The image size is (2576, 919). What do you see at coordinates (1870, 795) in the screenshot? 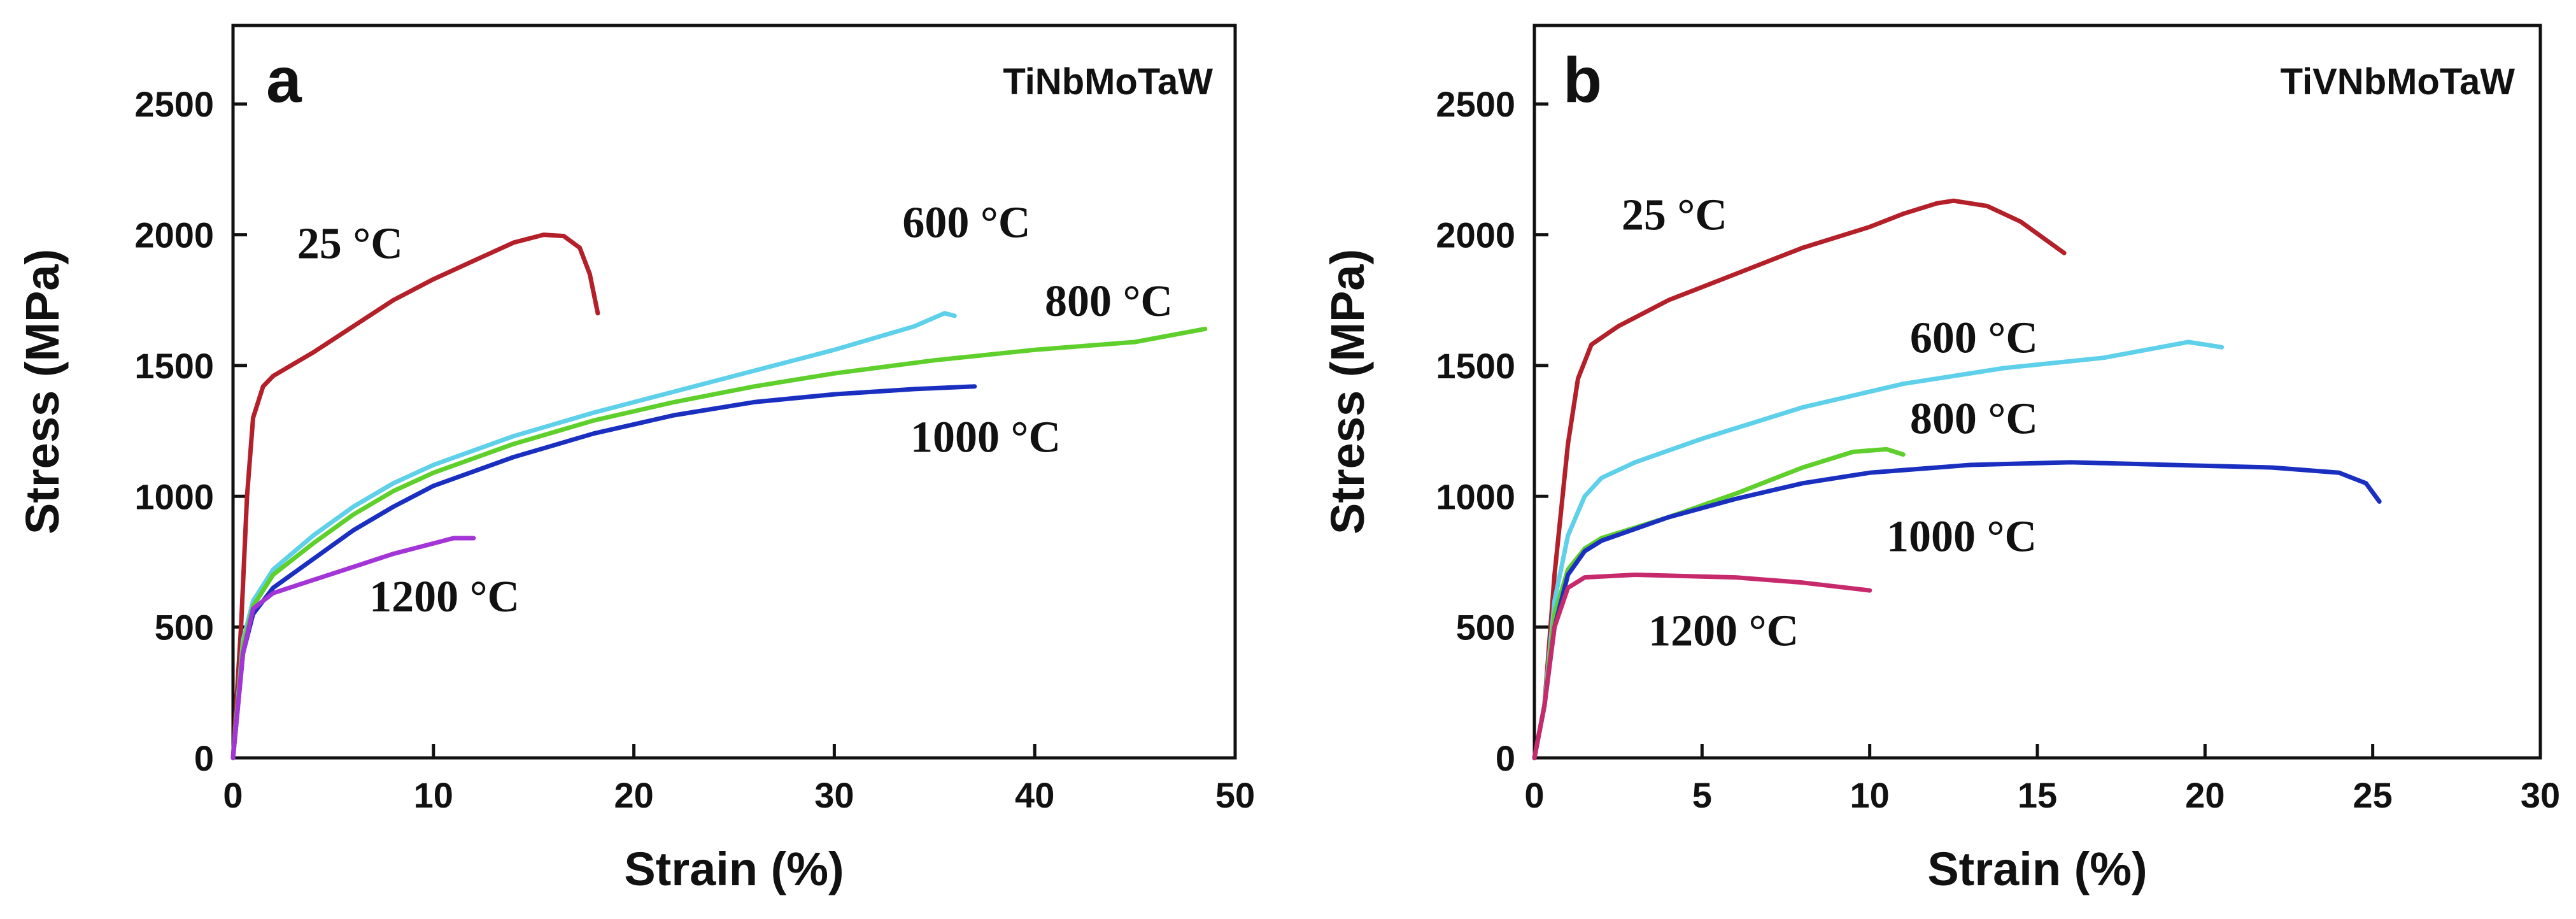
I see `panel-b-x-tick-label: 10` at bounding box center [1870, 795].